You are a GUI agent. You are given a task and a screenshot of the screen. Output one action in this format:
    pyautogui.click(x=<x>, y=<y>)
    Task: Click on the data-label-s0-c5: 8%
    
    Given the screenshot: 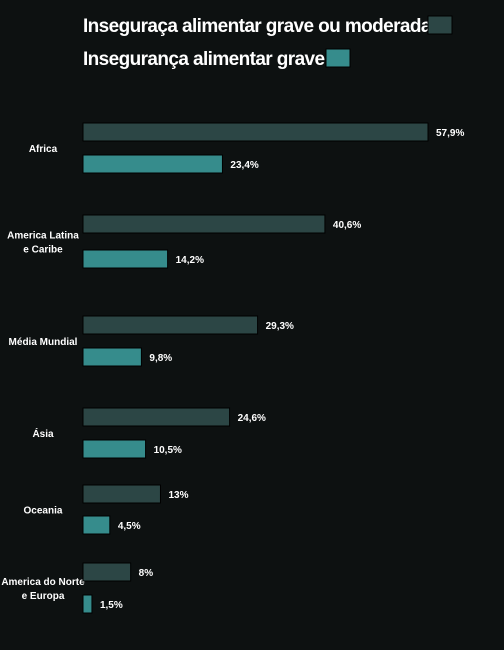 What is the action you would take?
    pyautogui.click(x=146, y=573)
    